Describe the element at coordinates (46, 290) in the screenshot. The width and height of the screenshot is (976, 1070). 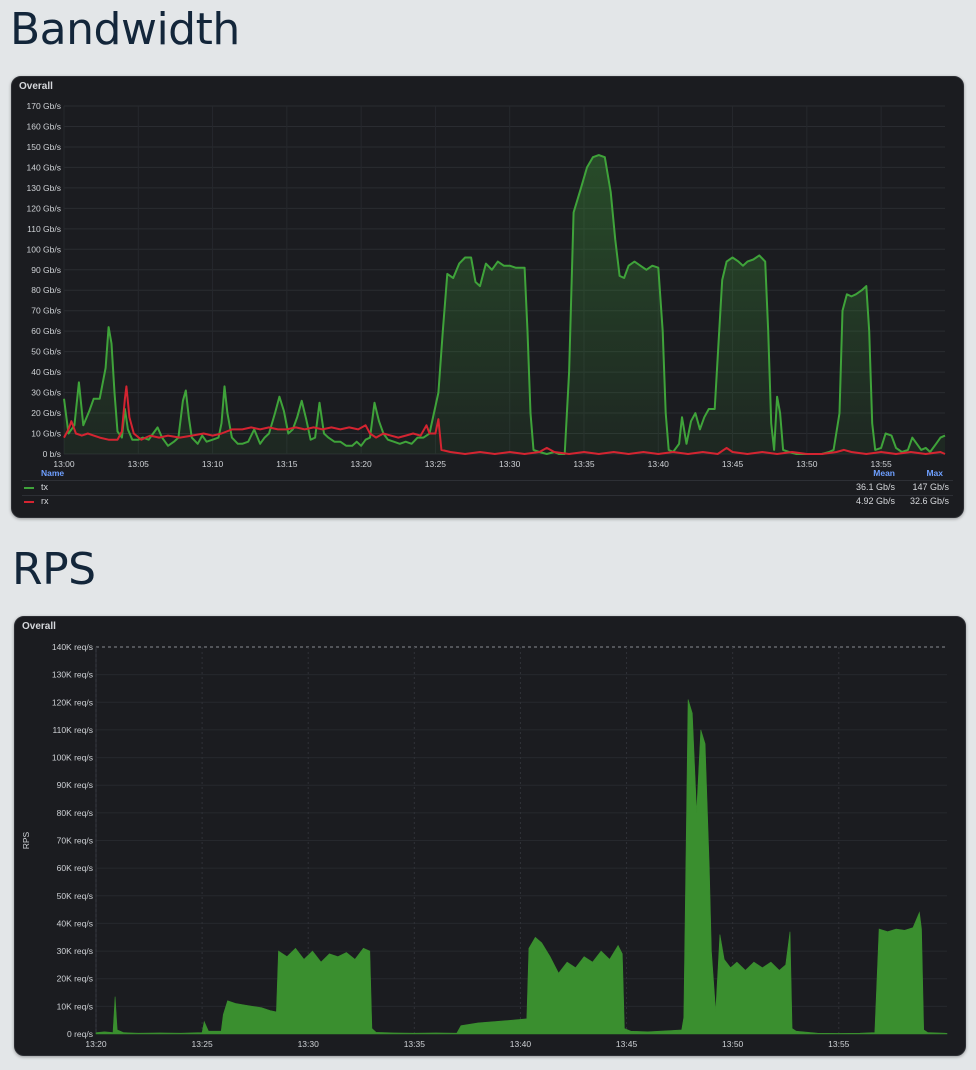
I see `y-tick-label: 80 Gb/s` at that location.